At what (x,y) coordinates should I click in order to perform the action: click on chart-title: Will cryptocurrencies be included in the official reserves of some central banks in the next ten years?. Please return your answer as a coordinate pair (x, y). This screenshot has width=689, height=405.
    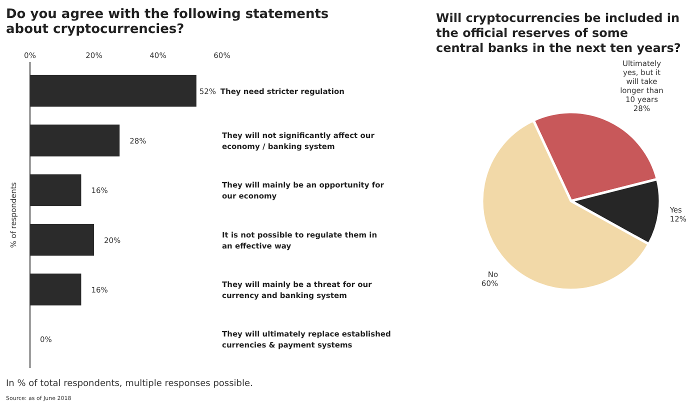
    Looking at the image, I should click on (558, 33).